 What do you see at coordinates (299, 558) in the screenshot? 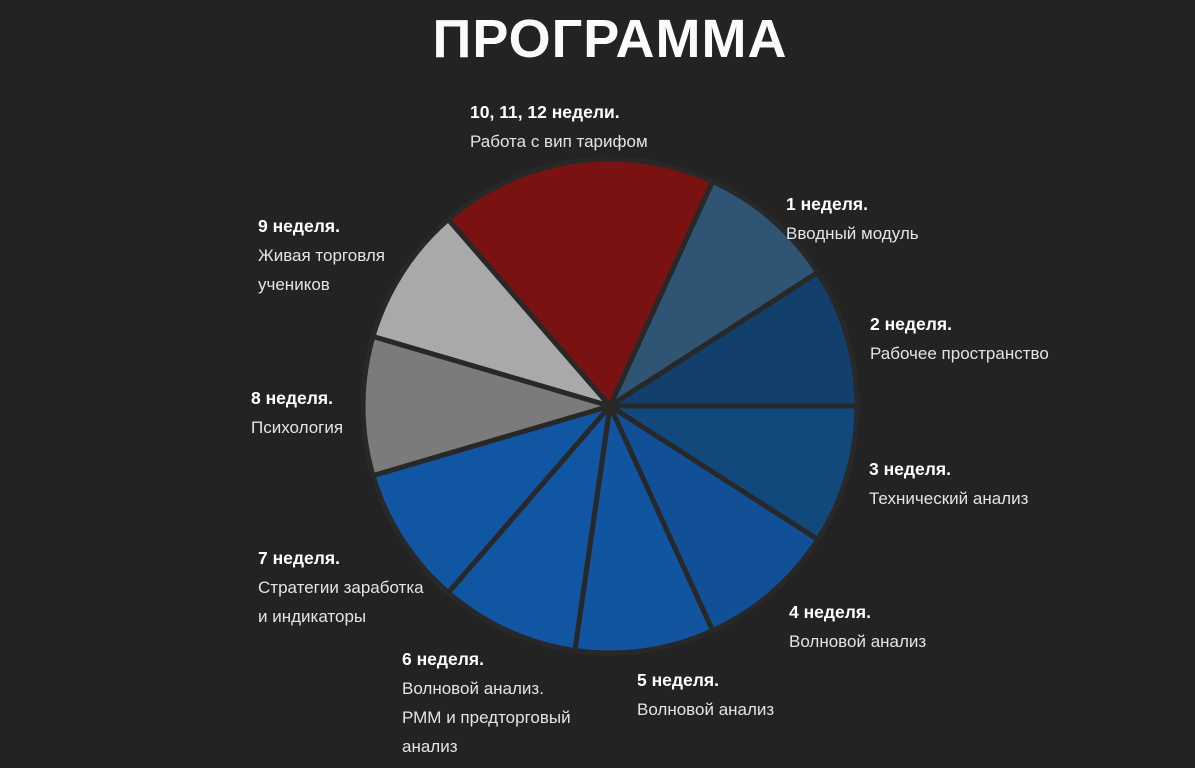
I see `slice-label-title: 7 неделя.` at bounding box center [299, 558].